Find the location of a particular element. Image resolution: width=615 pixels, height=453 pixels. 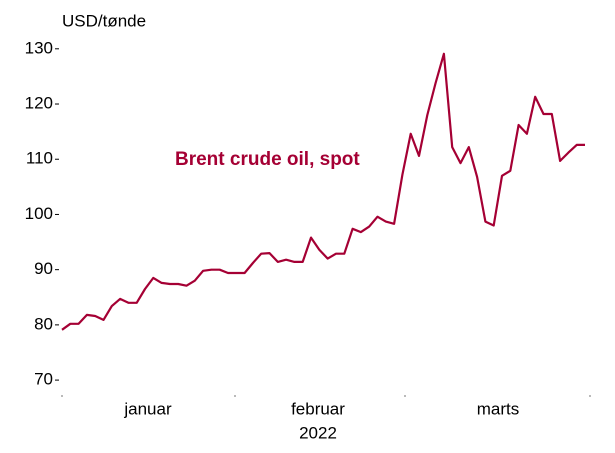

y-tick-label: 120 is located at coordinates (39, 103).